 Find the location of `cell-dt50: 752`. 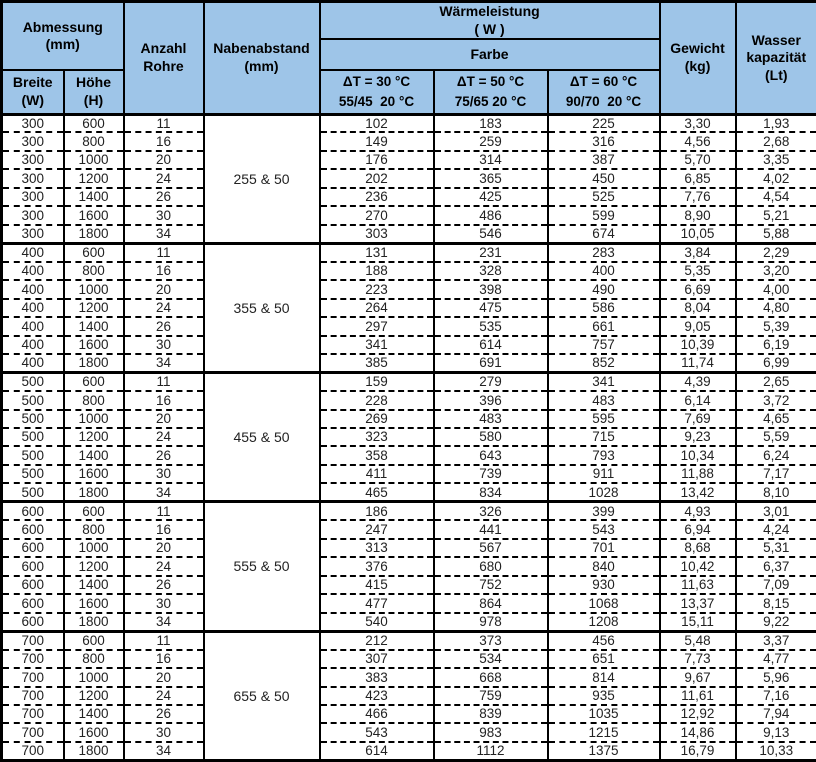

cell-dt50: 752 is located at coordinates (490, 585).